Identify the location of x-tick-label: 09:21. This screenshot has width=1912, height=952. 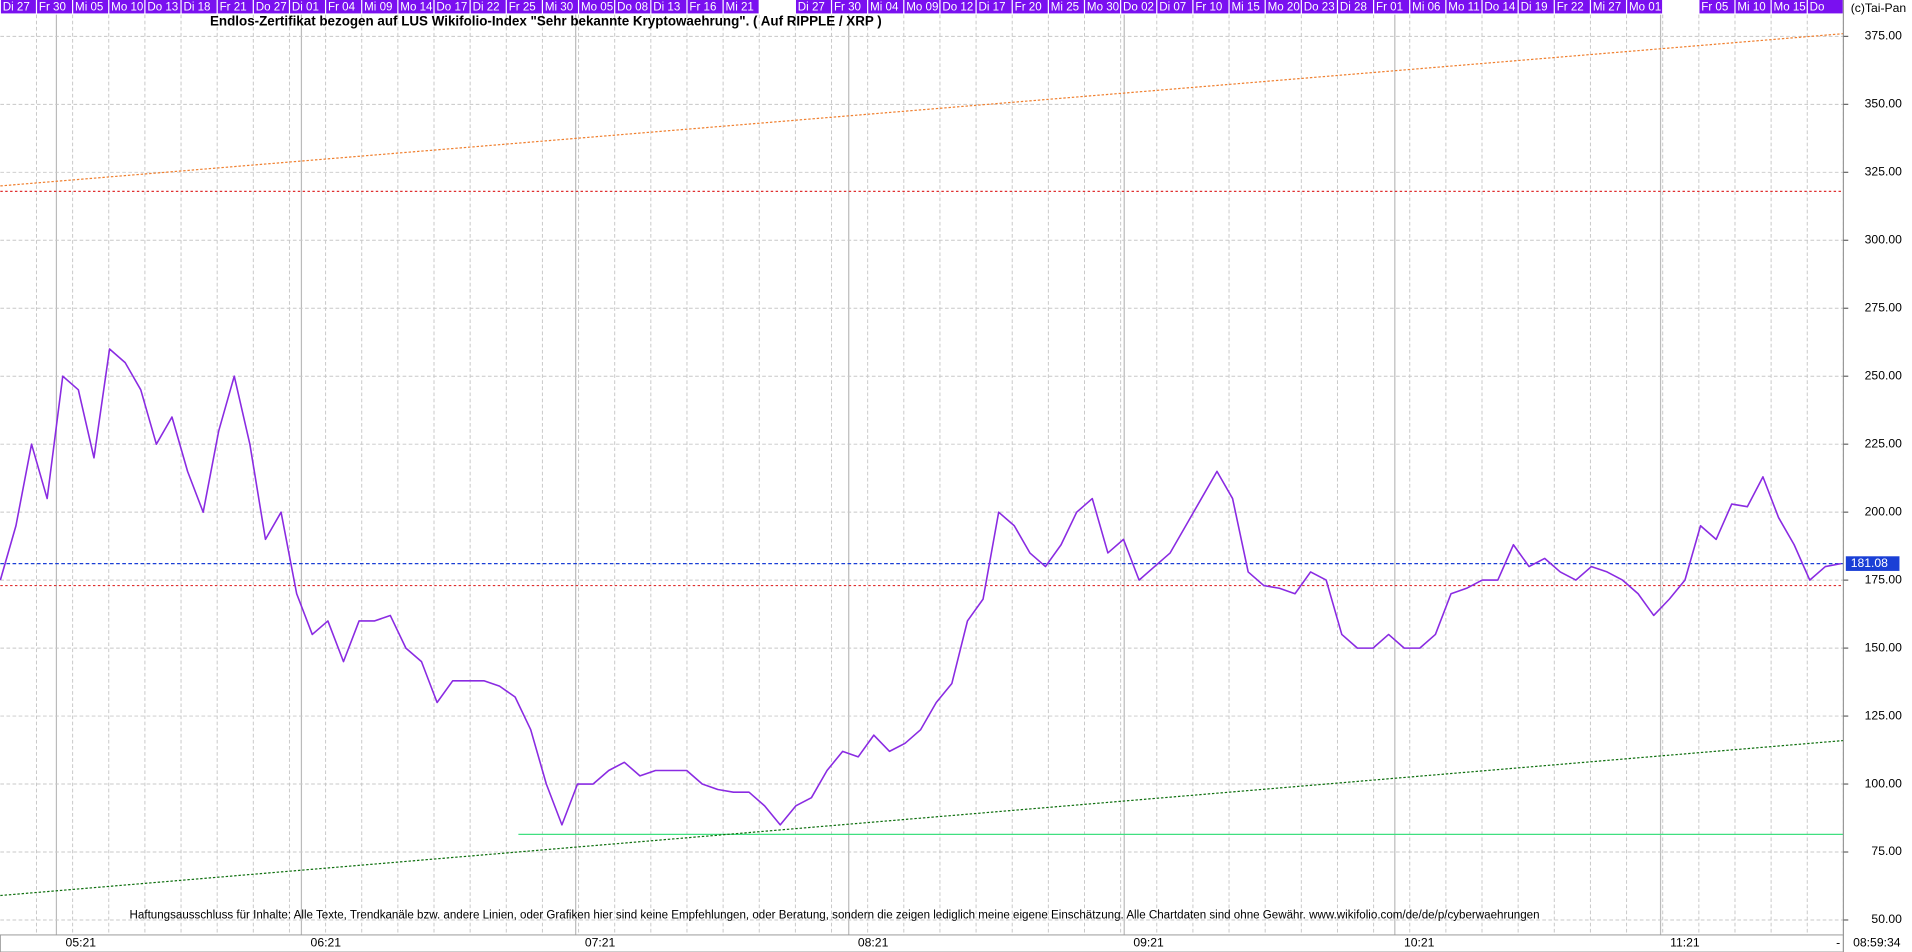
(1148, 943).